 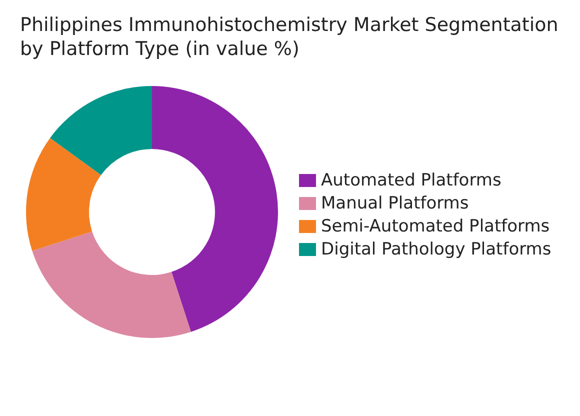 I want to click on legend-label: Automated Platforms, so click(x=411, y=180).